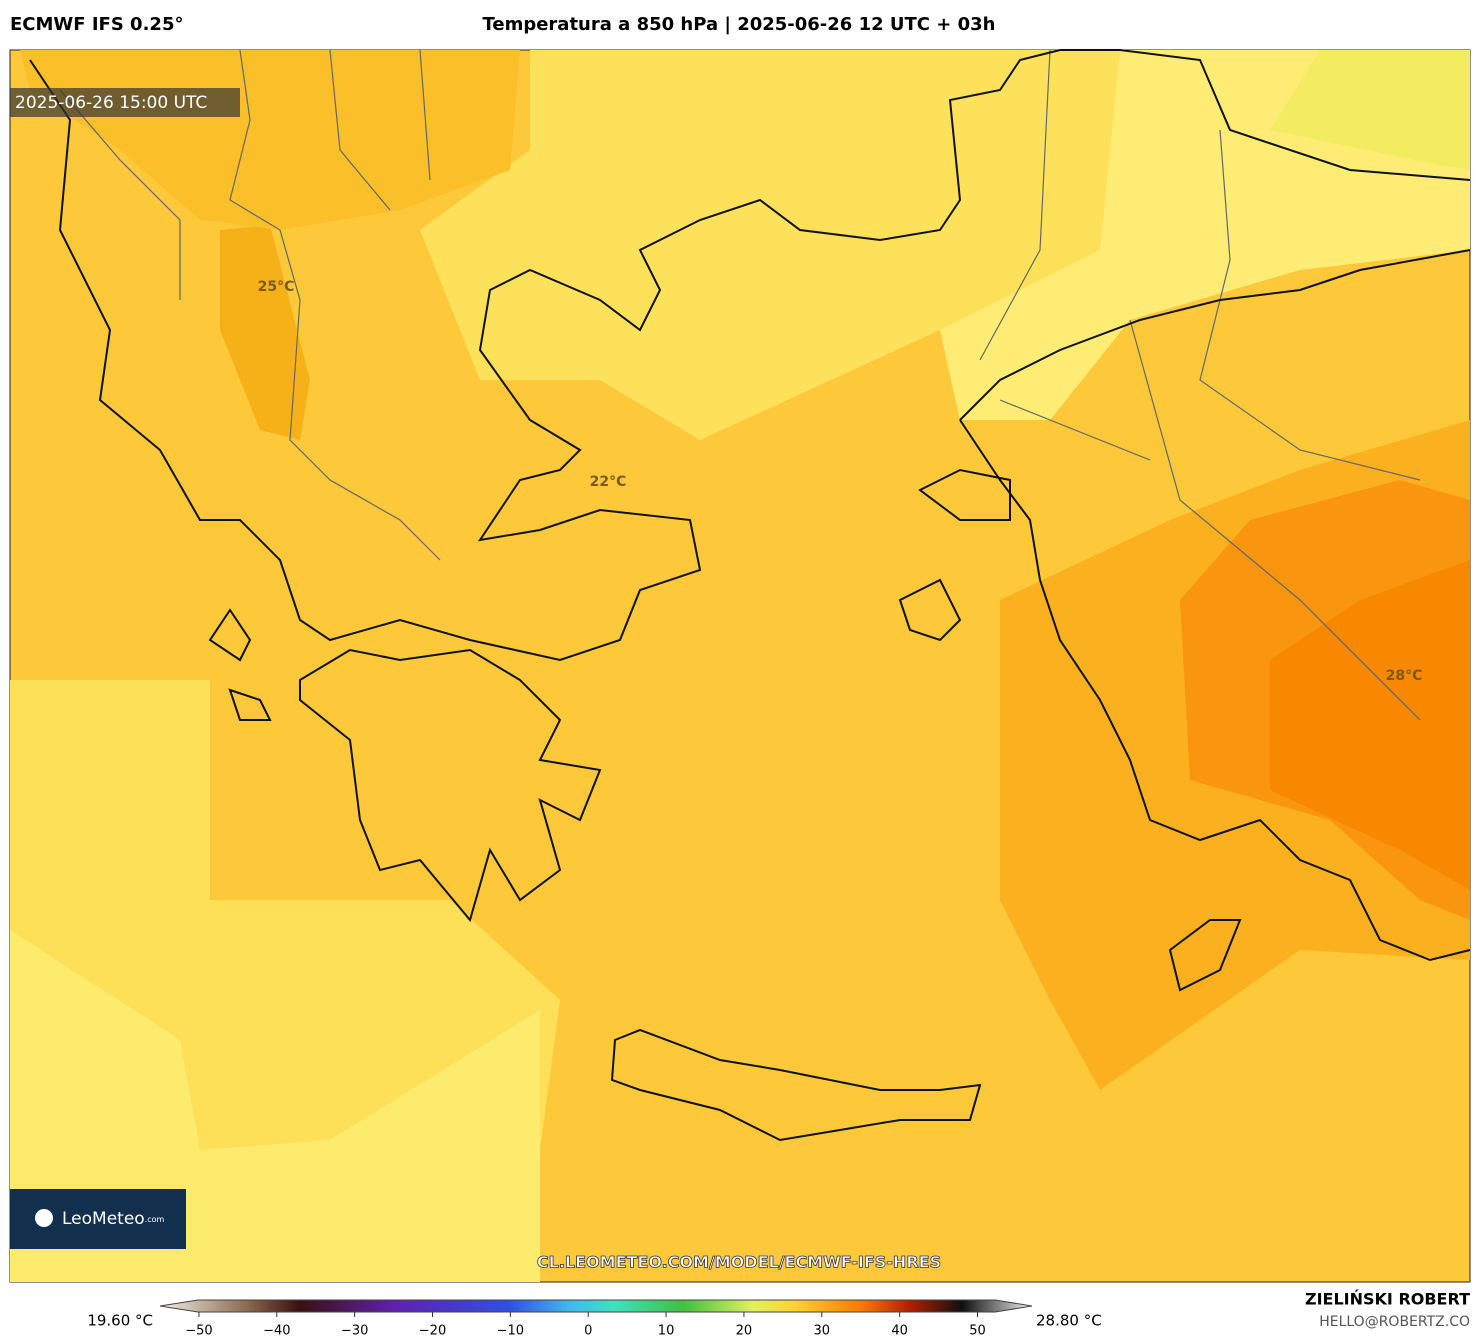 The height and width of the screenshot is (1343, 1479). Describe the element at coordinates (822, 1331) in the screenshot. I see `colorbar-tick-label: 30` at that location.